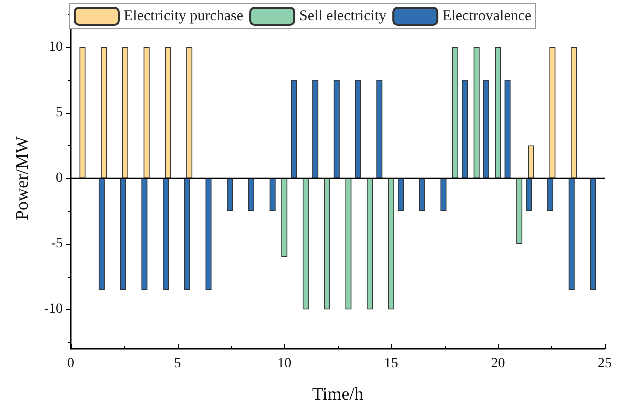 Image resolution: width=621 pixels, height=417 pixels. Describe the element at coordinates (53, 310) in the screenshot. I see `y-tick-label: -10` at that location.